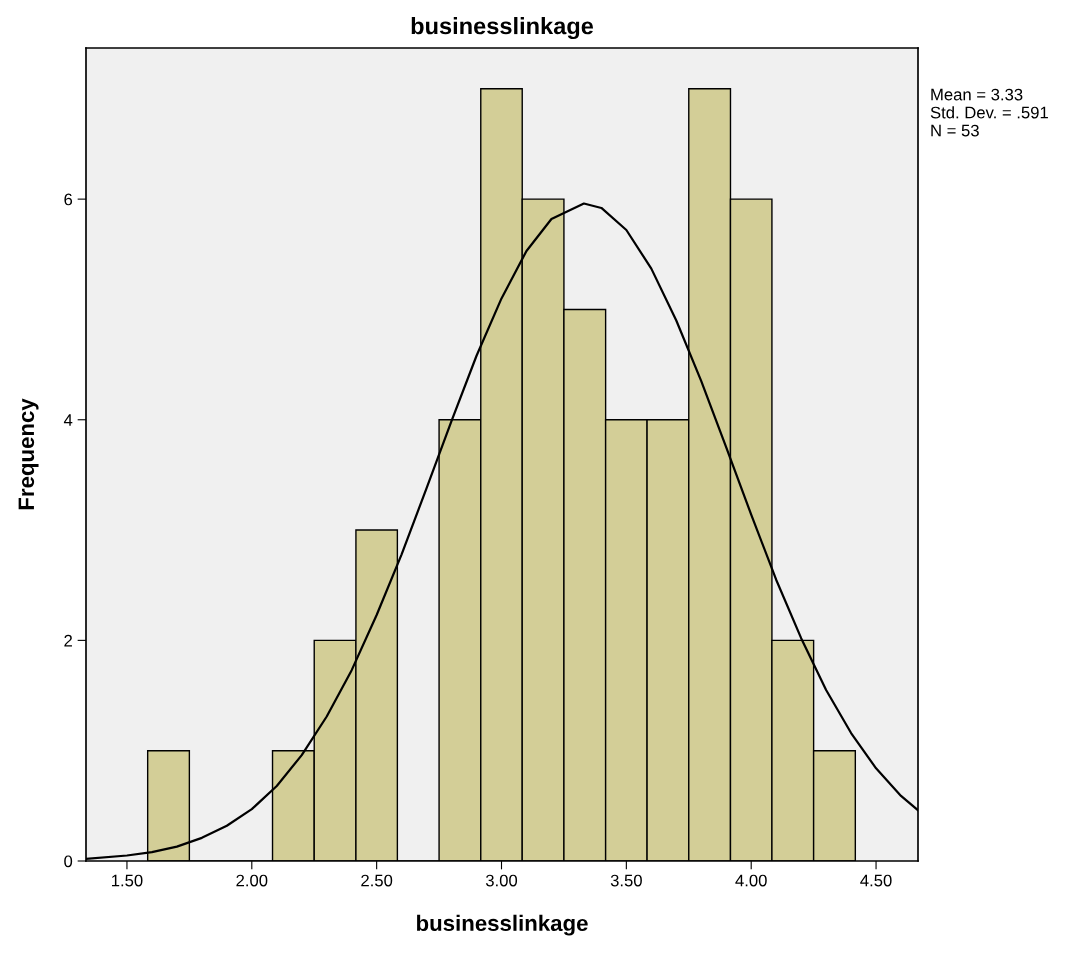  I want to click on x-tick-label: 3.00, so click(501, 880).